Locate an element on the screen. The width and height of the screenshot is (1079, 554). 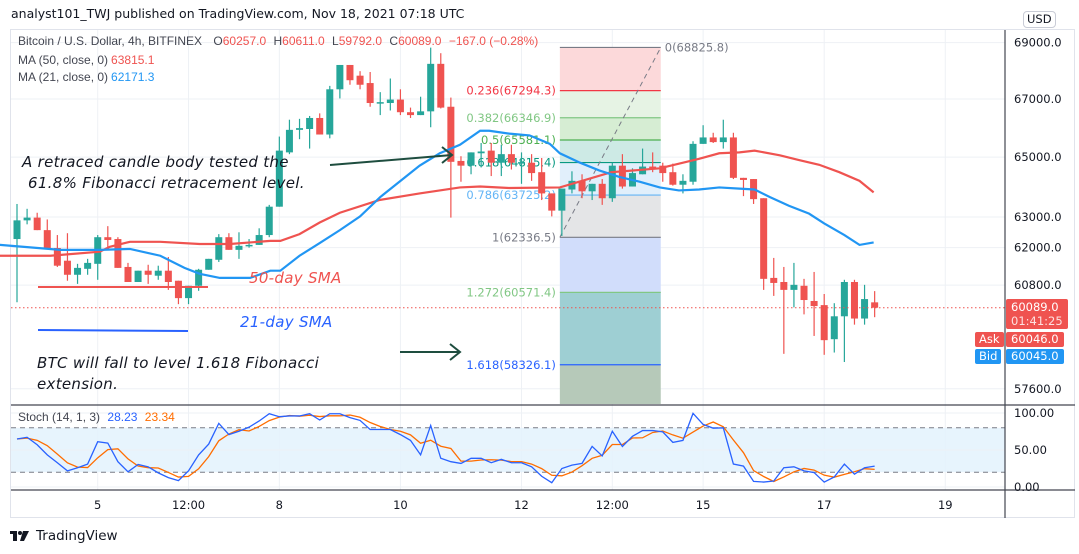
last-price-tag: 60089.0 01:41:25 is located at coordinates (1037, 314).